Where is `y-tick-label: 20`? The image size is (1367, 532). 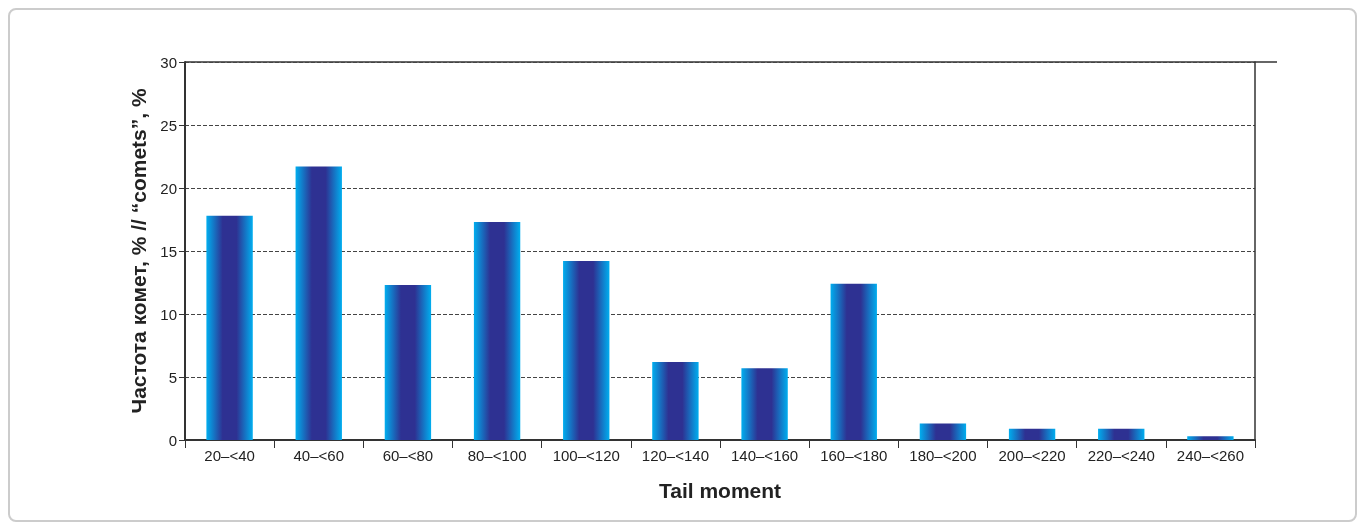
y-tick-label: 20 is located at coordinates (168, 188).